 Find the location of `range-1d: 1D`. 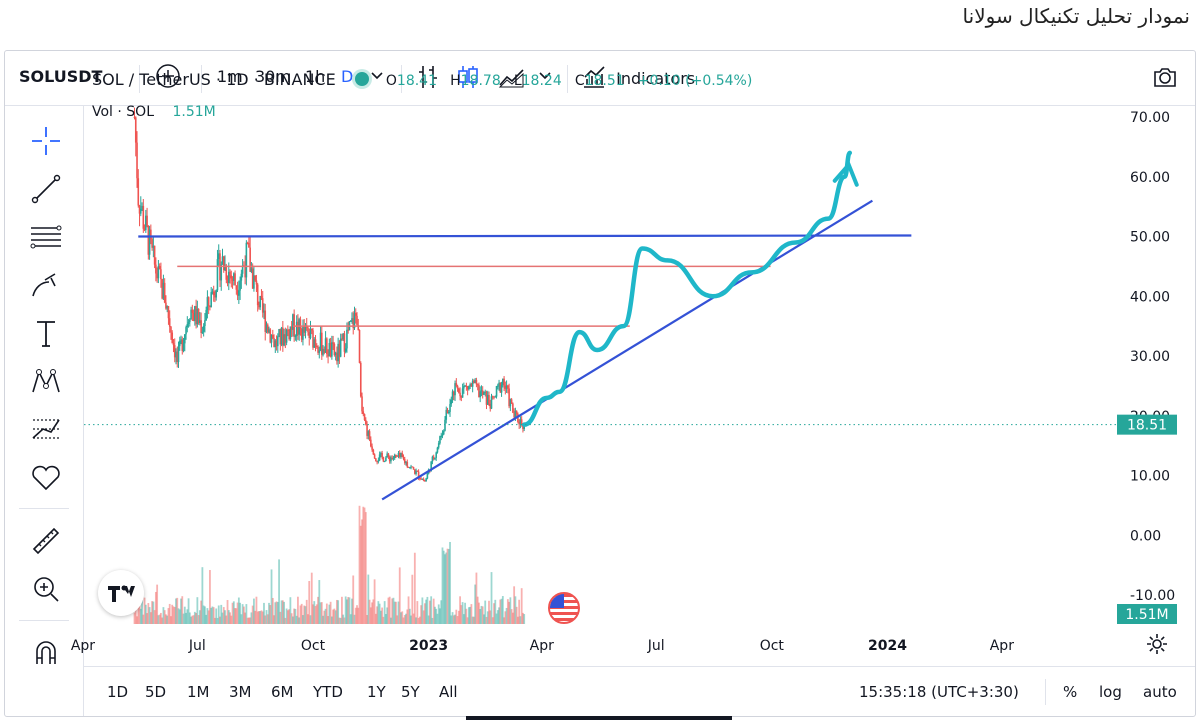

range-1d: 1D is located at coordinates (118, 692).